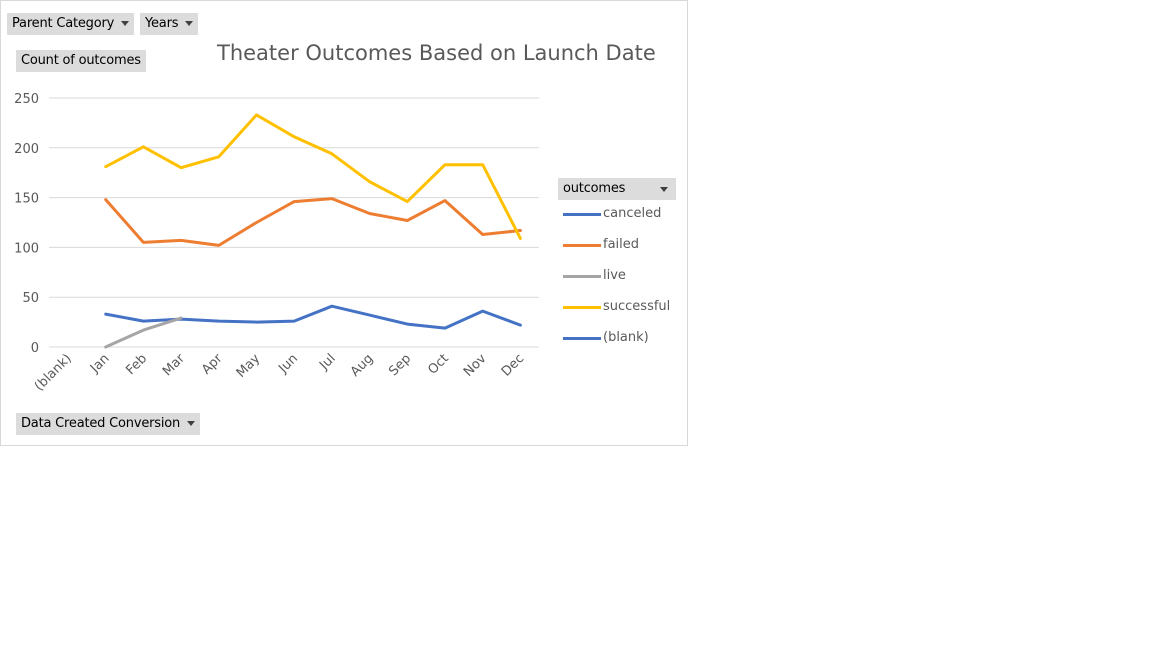 Image resolution: width=1152 pixels, height=648 pixels. Describe the element at coordinates (26, 248) in the screenshot. I see `y-tick-label: 100` at that location.